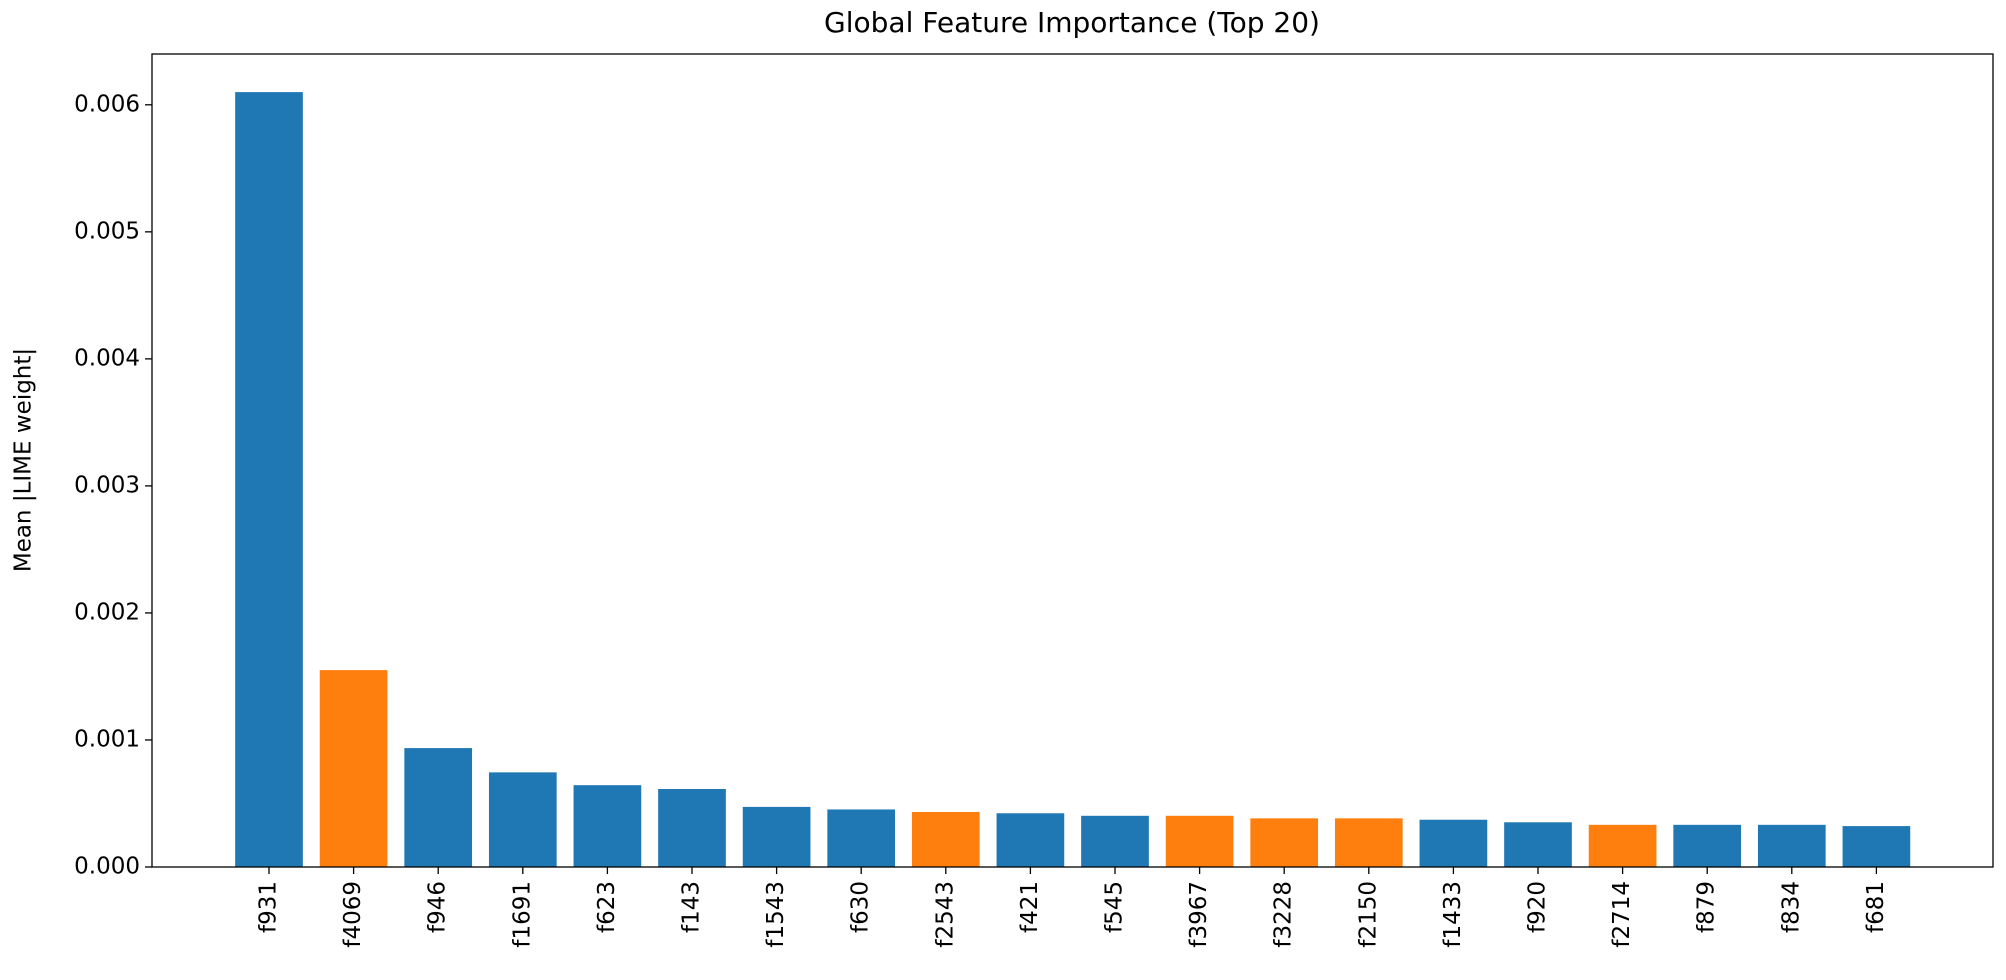 The width and height of the screenshot is (2006, 980). What do you see at coordinates (607, 907) in the screenshot?
I see `x-tick-label: f623` at bounding box center [607, 907].